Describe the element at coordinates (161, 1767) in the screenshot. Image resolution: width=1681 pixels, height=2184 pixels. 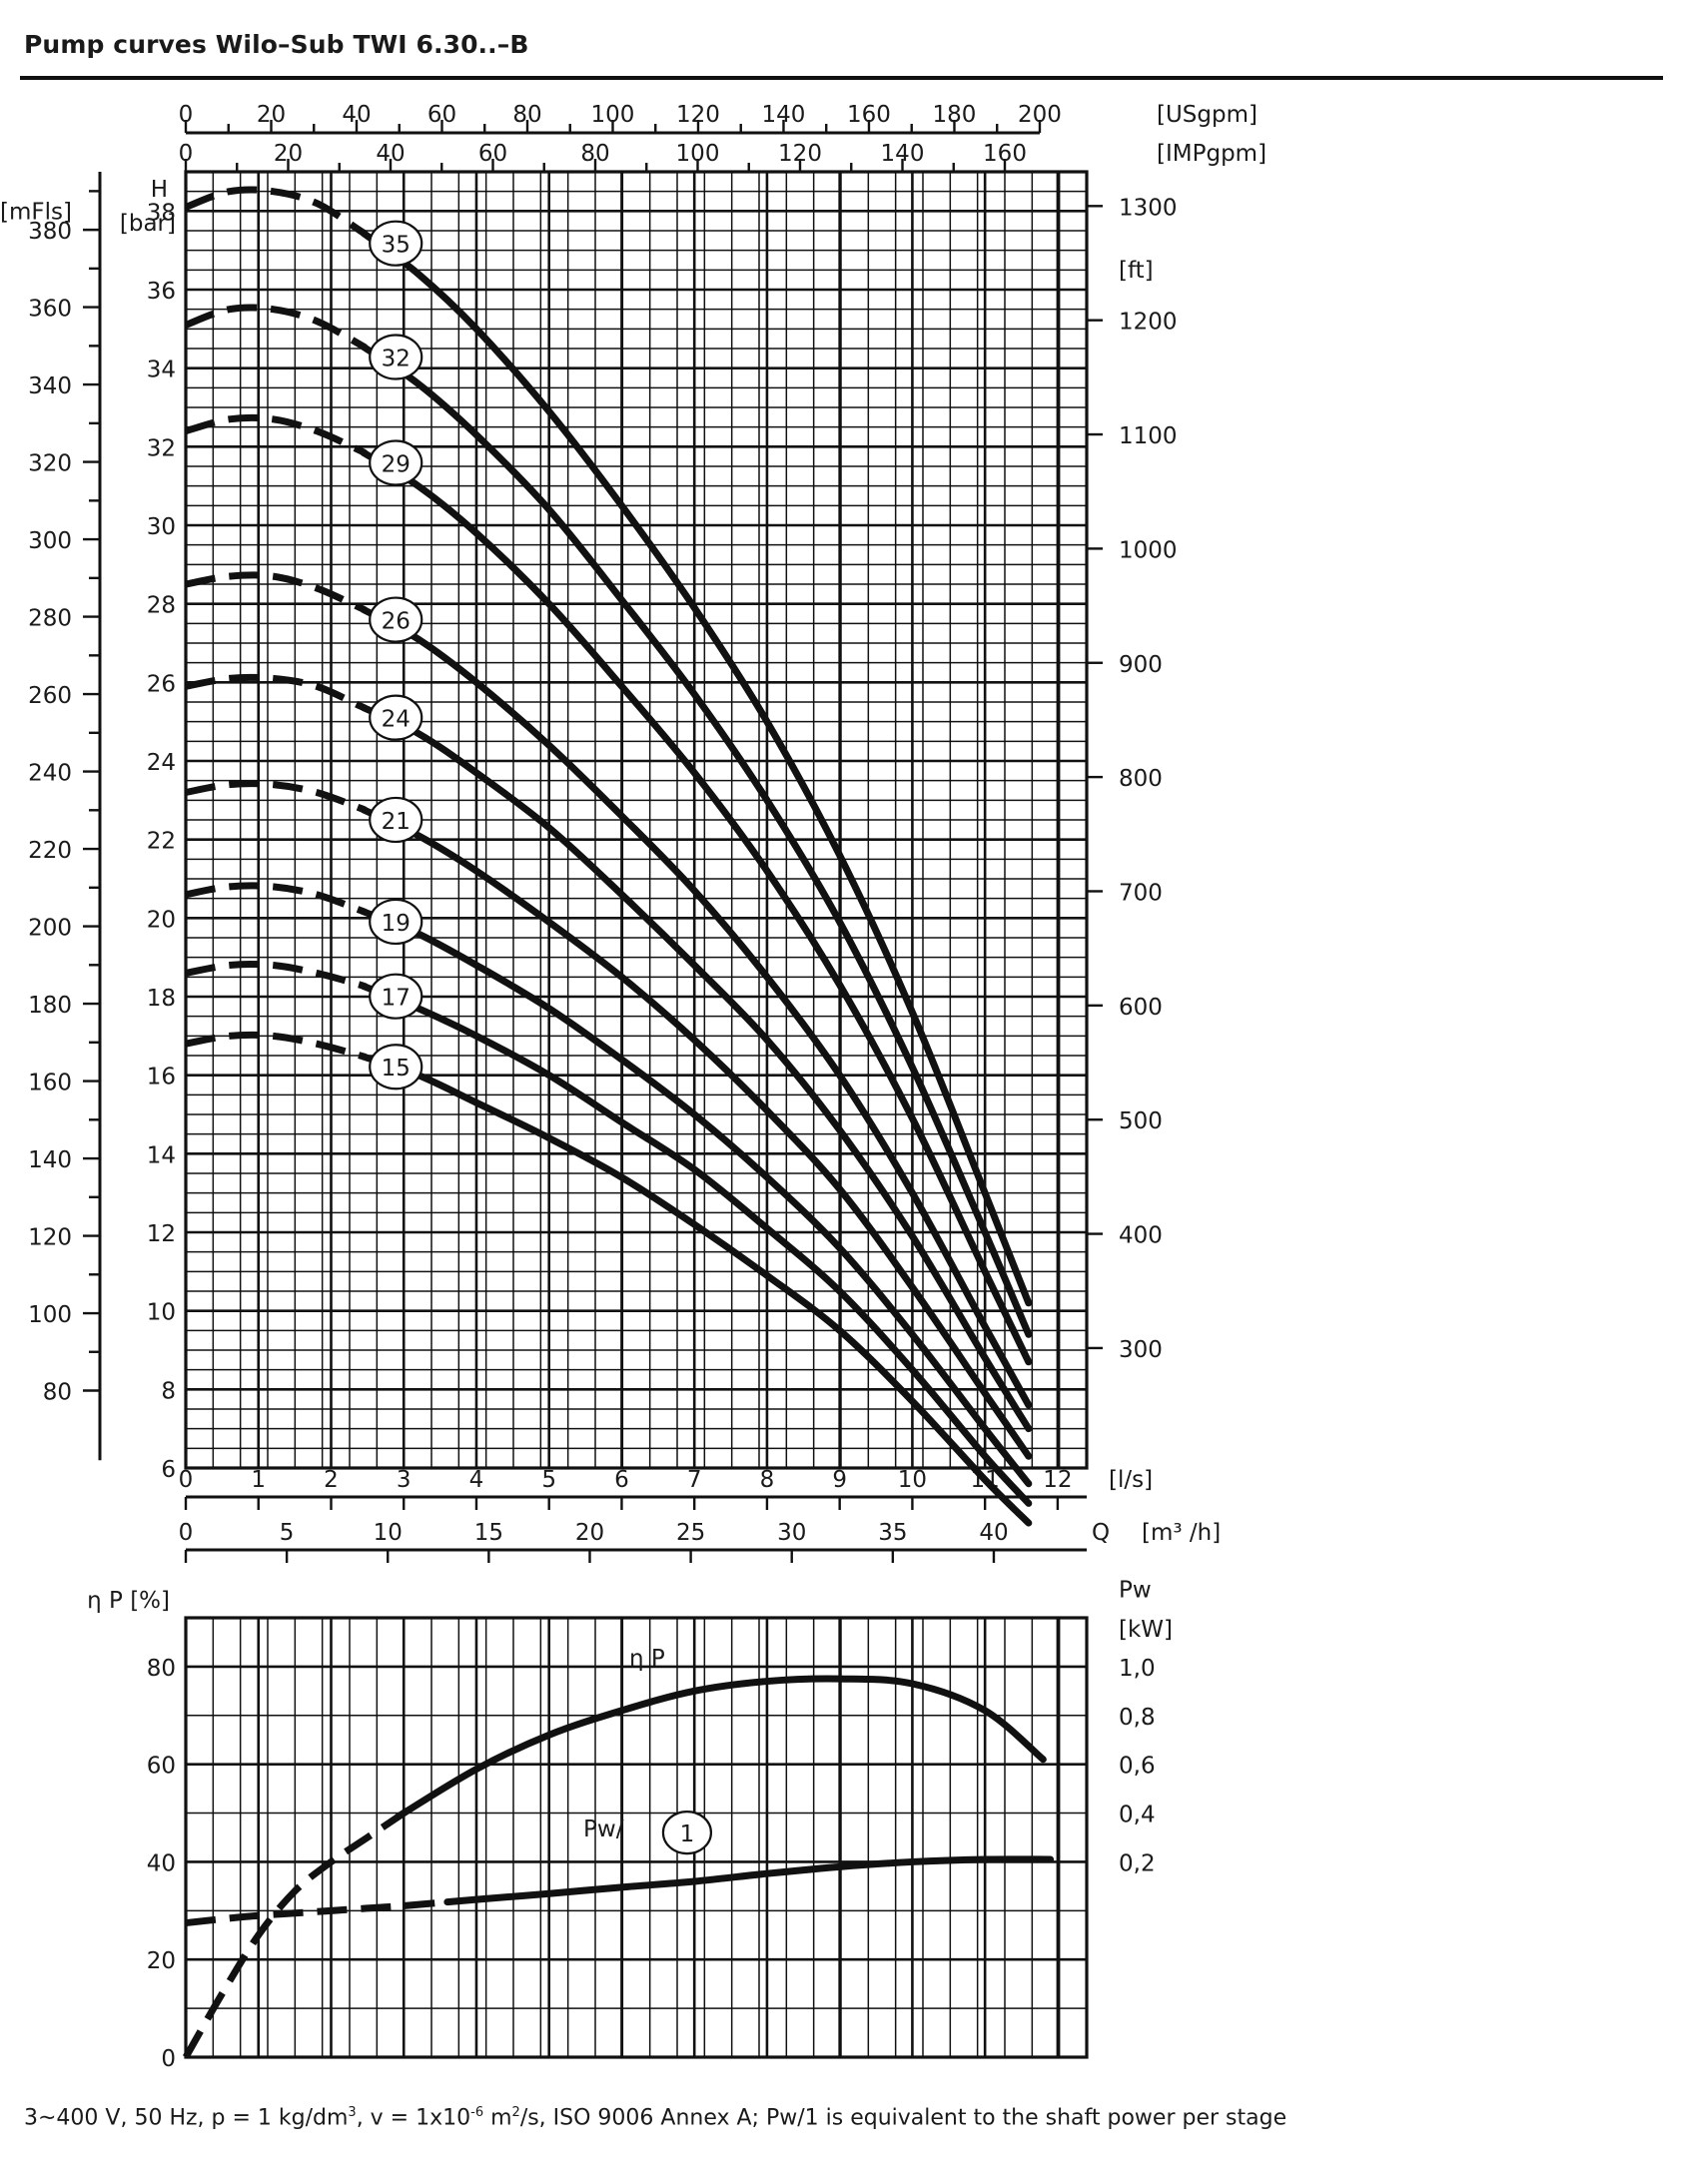
I see `eta-tick-label: 60` at that location.